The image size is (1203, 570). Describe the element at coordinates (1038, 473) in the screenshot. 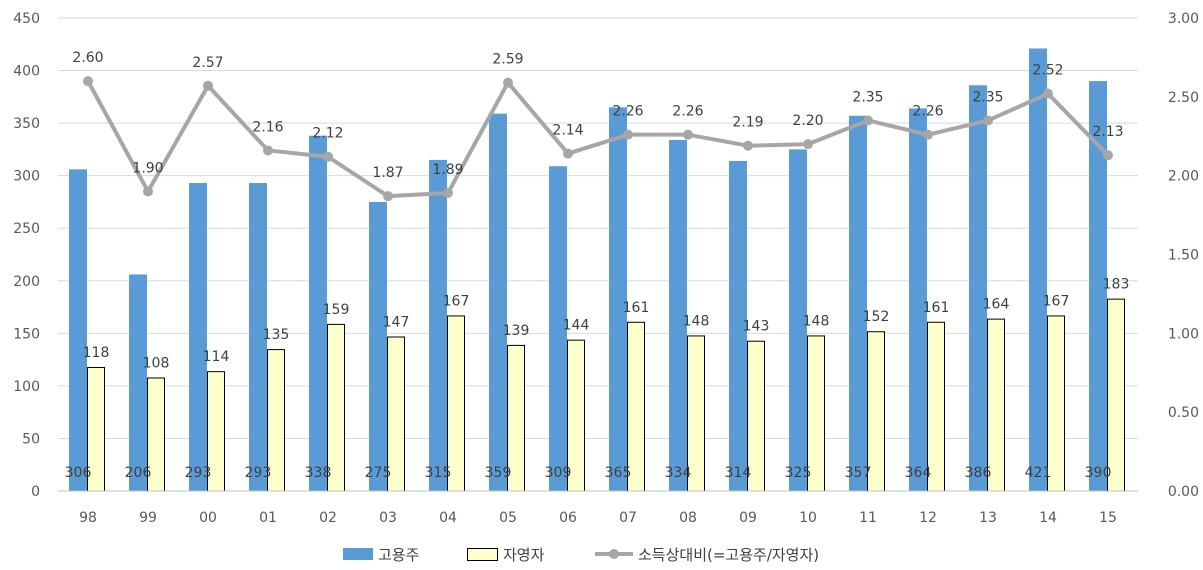

I see `bar-employer-label: 421` at that location.